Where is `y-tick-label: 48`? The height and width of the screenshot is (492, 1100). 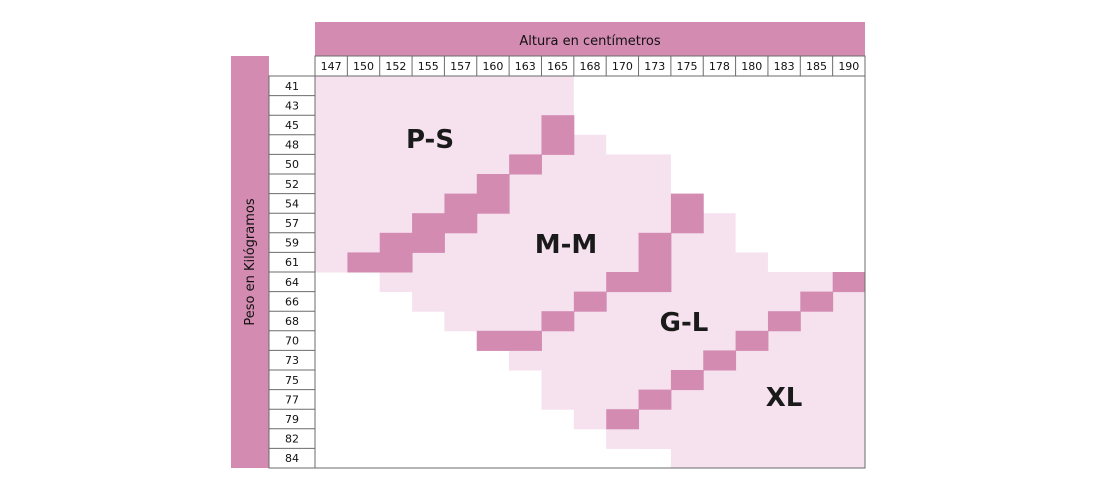 y-tick-label: 48 is located at coordinates (292, 145).